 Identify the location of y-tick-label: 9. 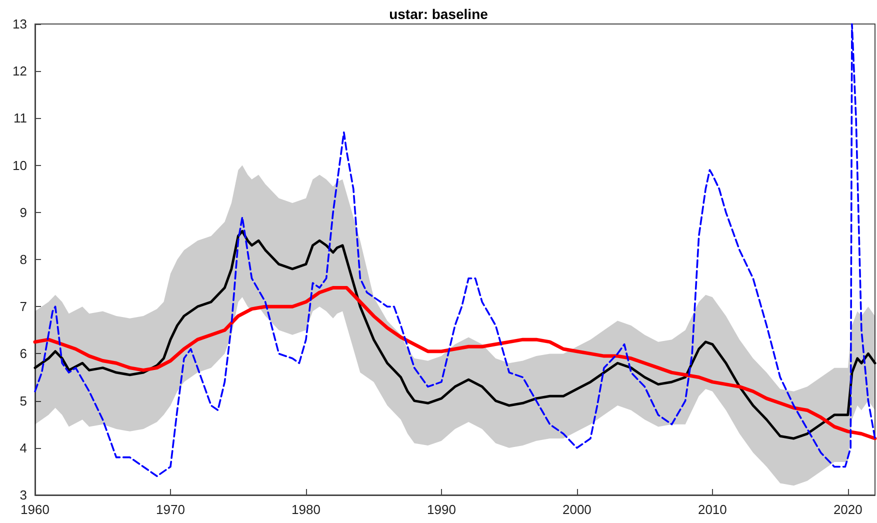
(23, 212).